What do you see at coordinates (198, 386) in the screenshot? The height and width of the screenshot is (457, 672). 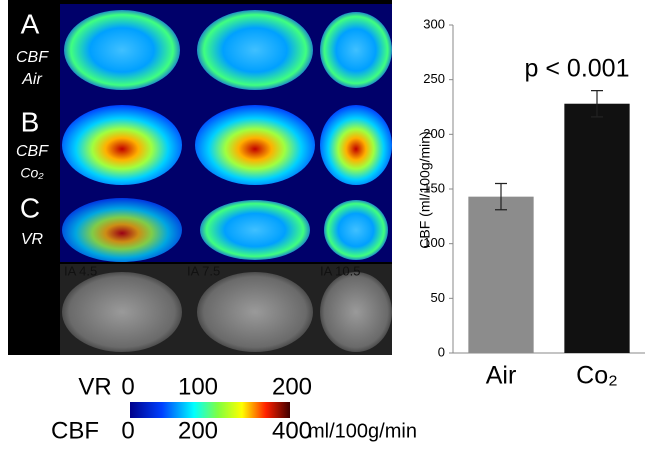 I see `colorbar-tick: 100` at bounding box center [198, 386].